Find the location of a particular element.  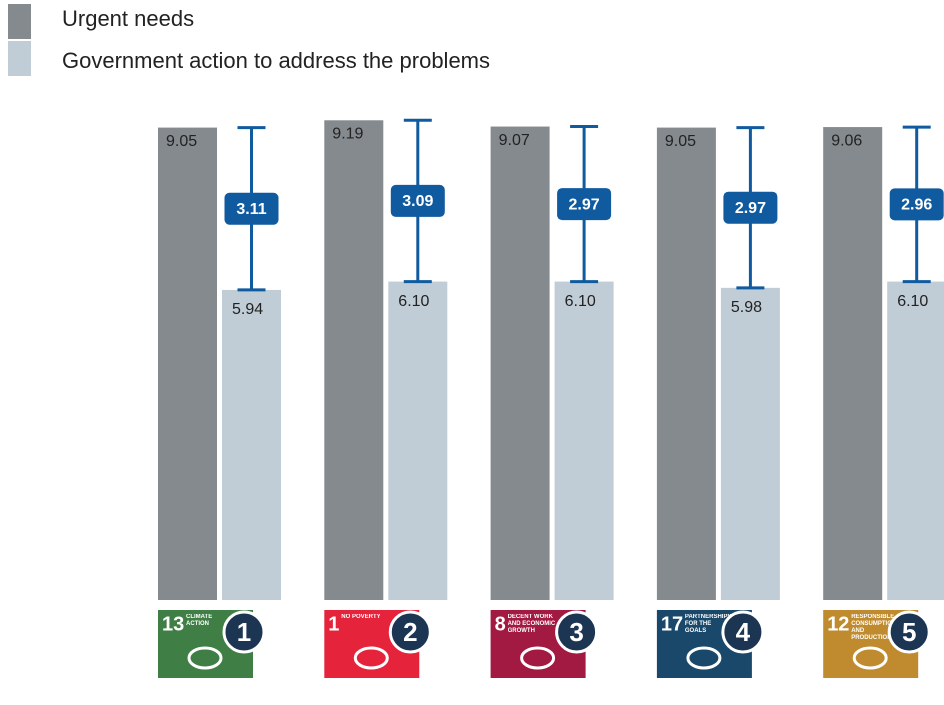

rank-number: 1 is located at coordinates (244, 632).